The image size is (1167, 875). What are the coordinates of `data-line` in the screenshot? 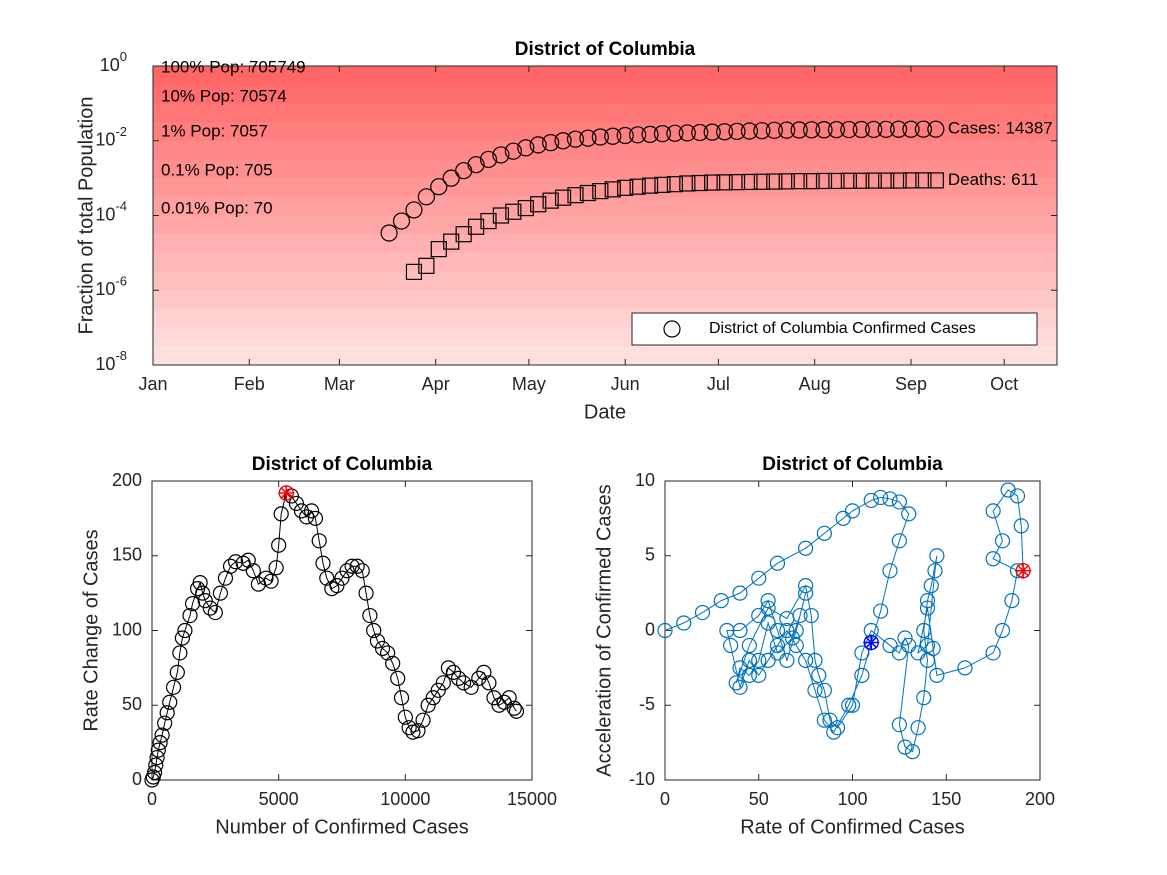 It's located at (844, 621).